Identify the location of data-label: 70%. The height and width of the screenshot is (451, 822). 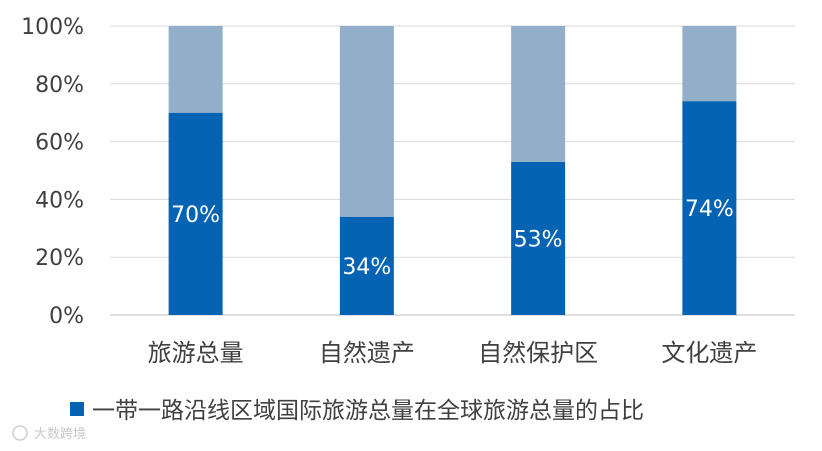
(195, 215).